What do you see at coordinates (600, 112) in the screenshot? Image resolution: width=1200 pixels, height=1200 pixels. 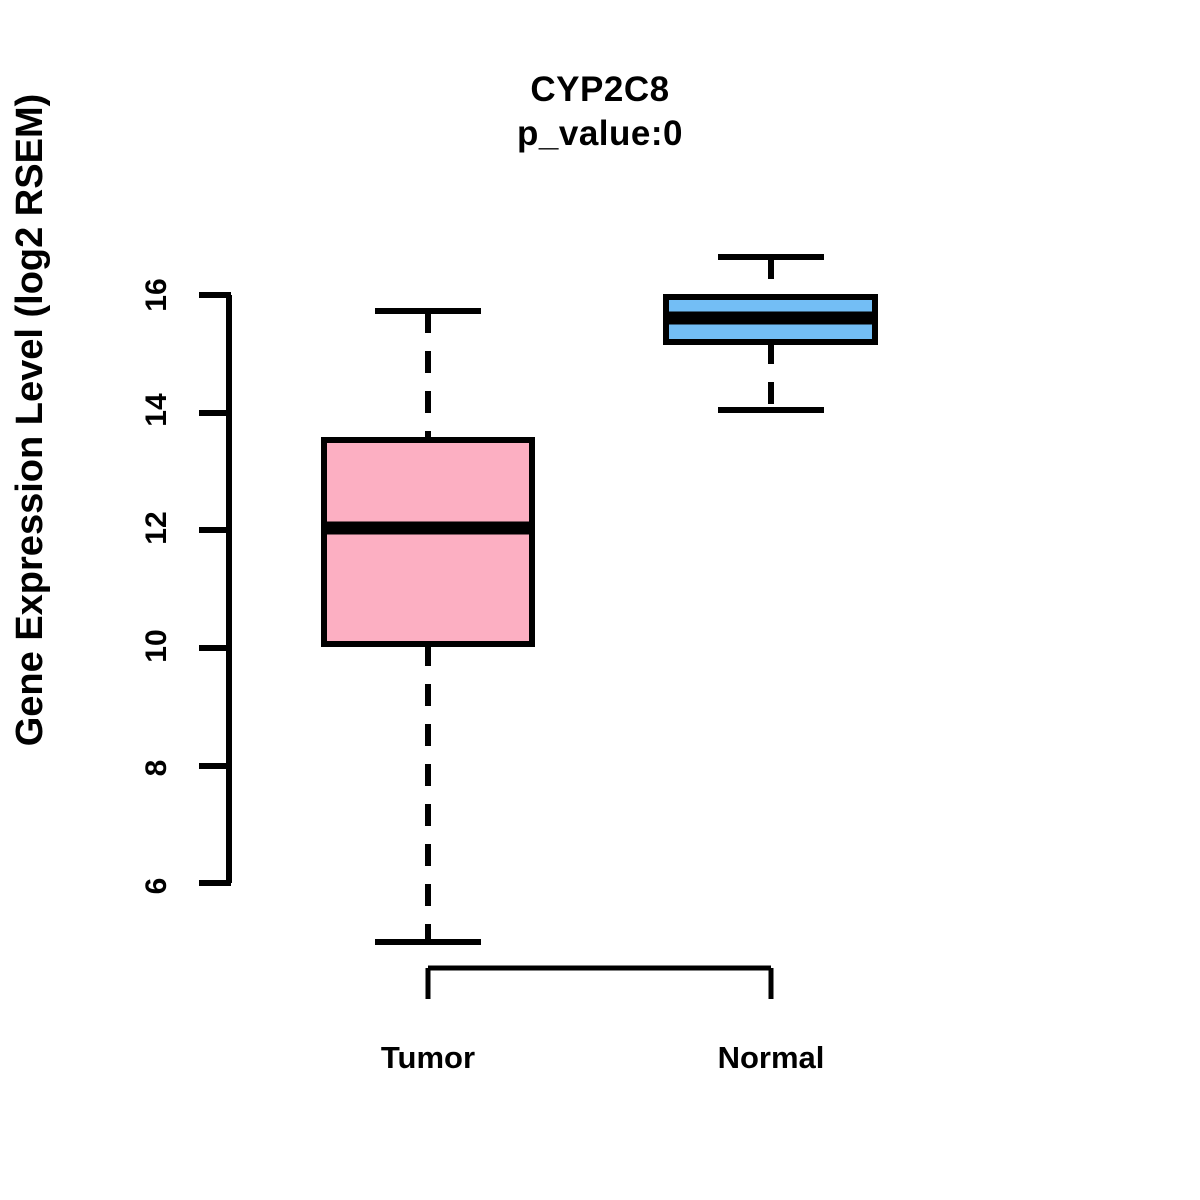 I see `chart-title-block: CYP2C8 p_value:0` at bounding box center [600, 112].